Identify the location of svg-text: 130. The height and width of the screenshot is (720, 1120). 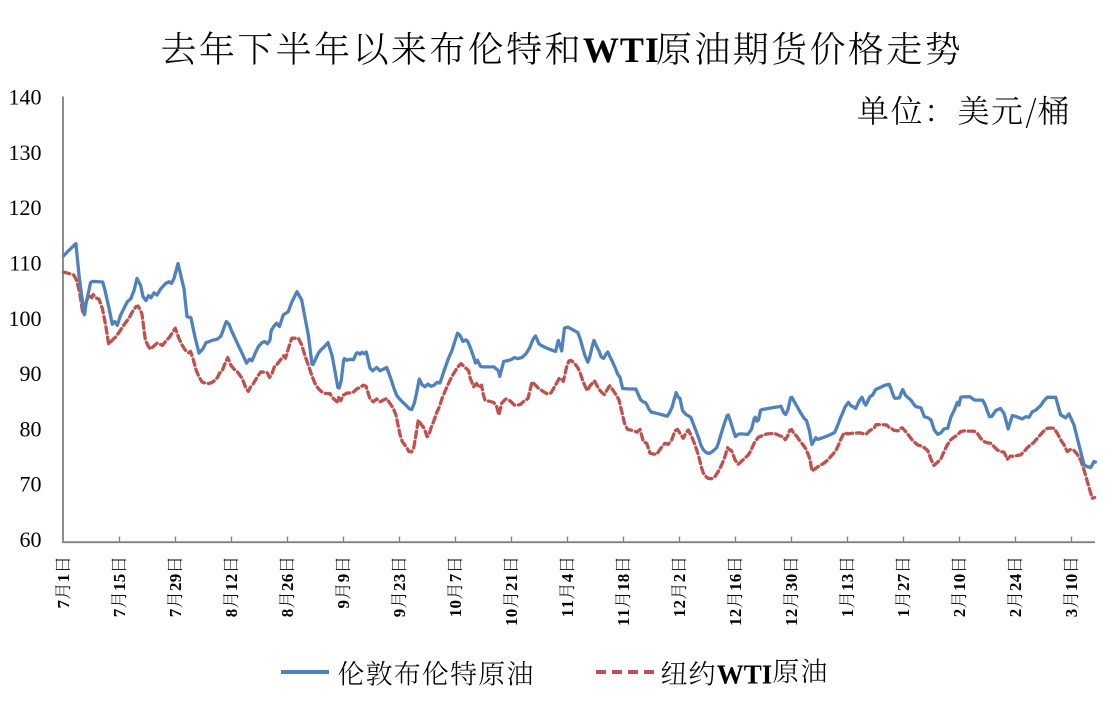
(25, 152).